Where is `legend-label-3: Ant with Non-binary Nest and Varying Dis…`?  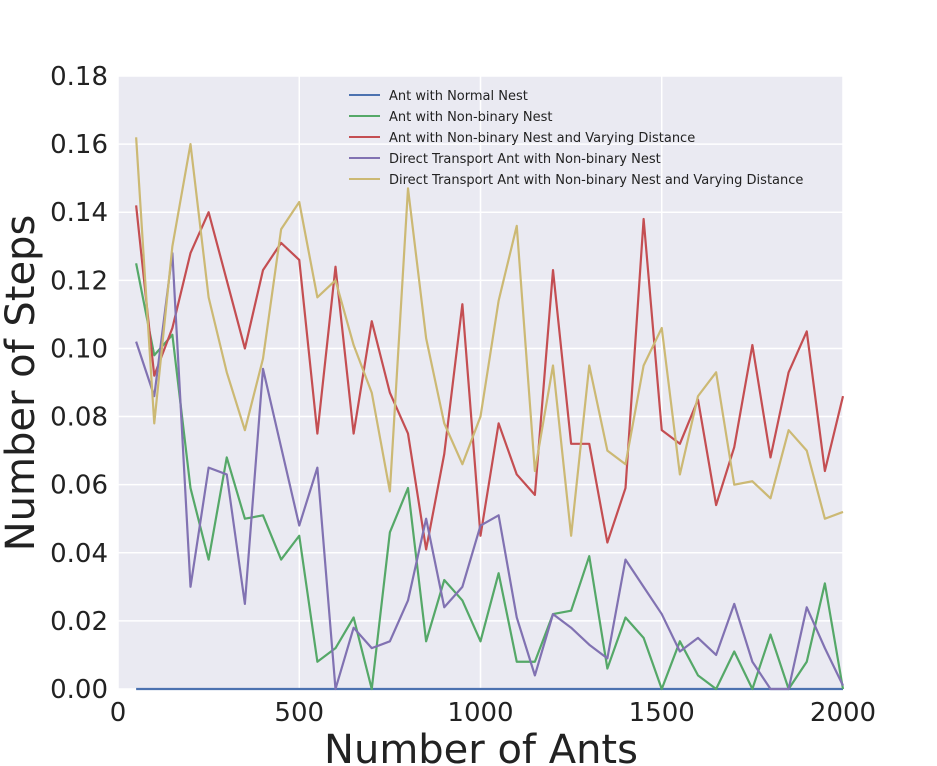
legend-label-3: Ant with Non-binary Nest and Varying Dis… is located at coordinates (542, 138).